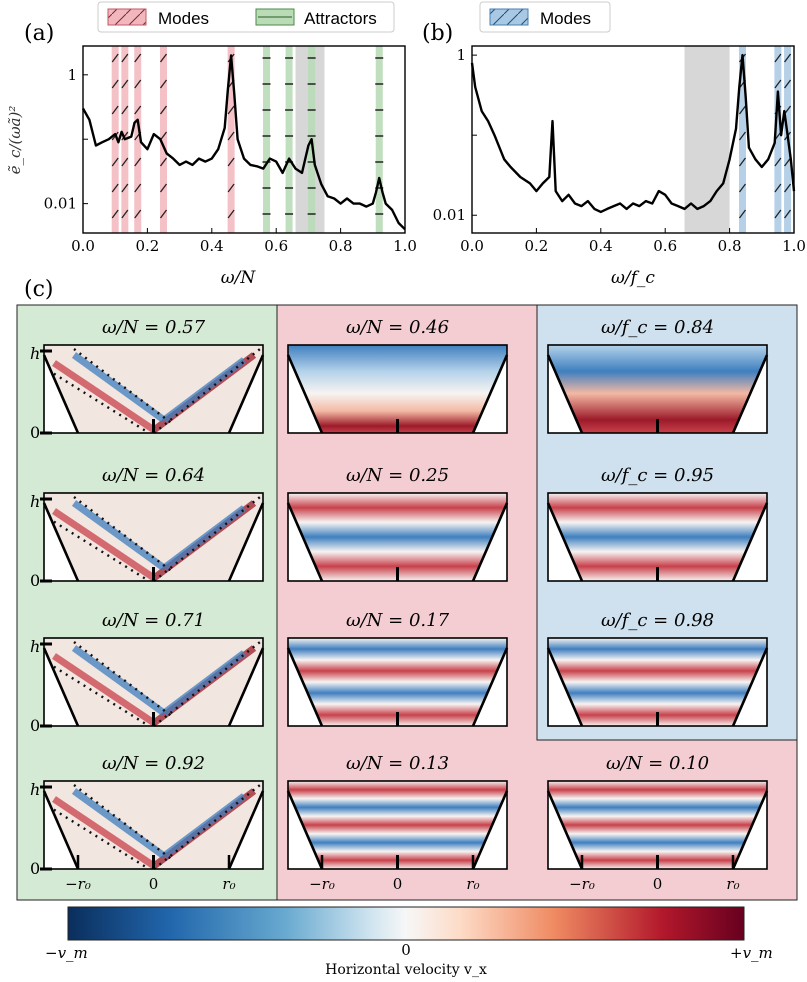  What do you see at coordinates (707, 139) in the screenshot?
I see `gray-band` at bounding box center [707, 139].